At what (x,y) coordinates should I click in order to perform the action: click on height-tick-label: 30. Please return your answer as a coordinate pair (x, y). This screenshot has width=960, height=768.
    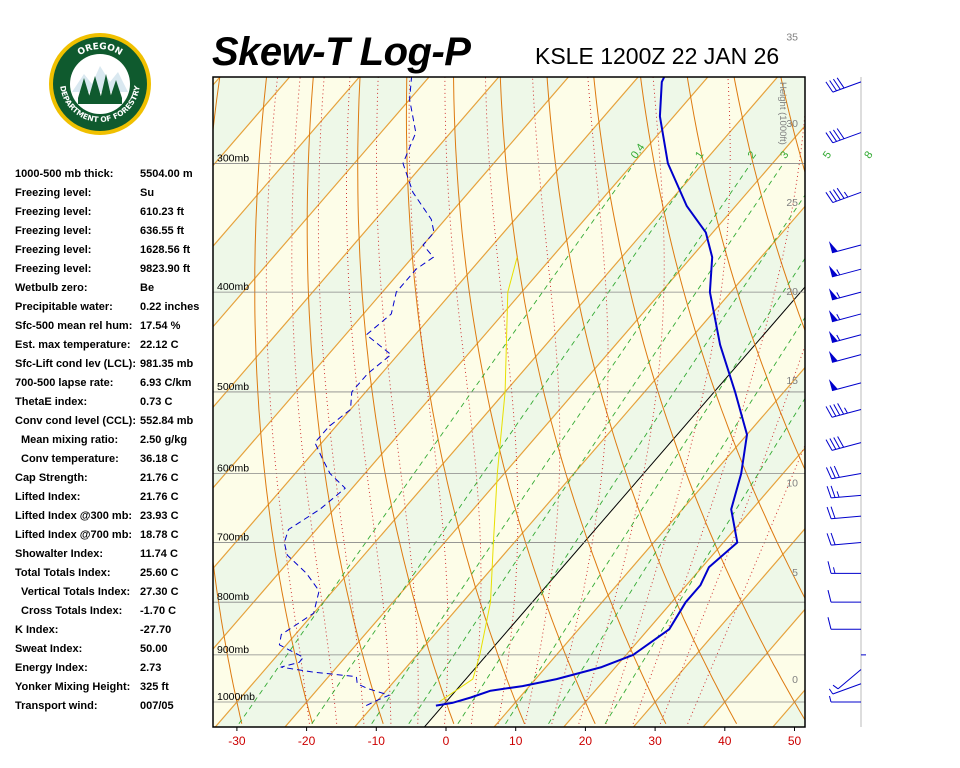
    Looking at the image, I should click on (792, 124).